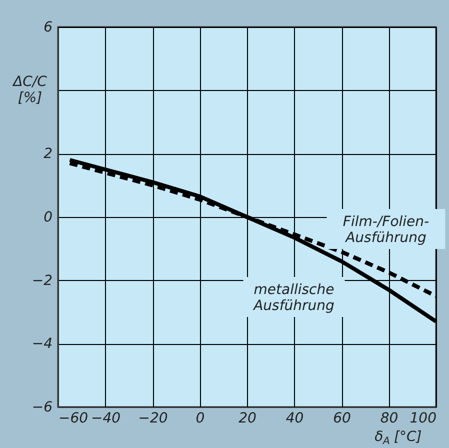 The height and width of the screenshot is (448, 449). I want to click on x-tick-label: −20, so click(153, 418).